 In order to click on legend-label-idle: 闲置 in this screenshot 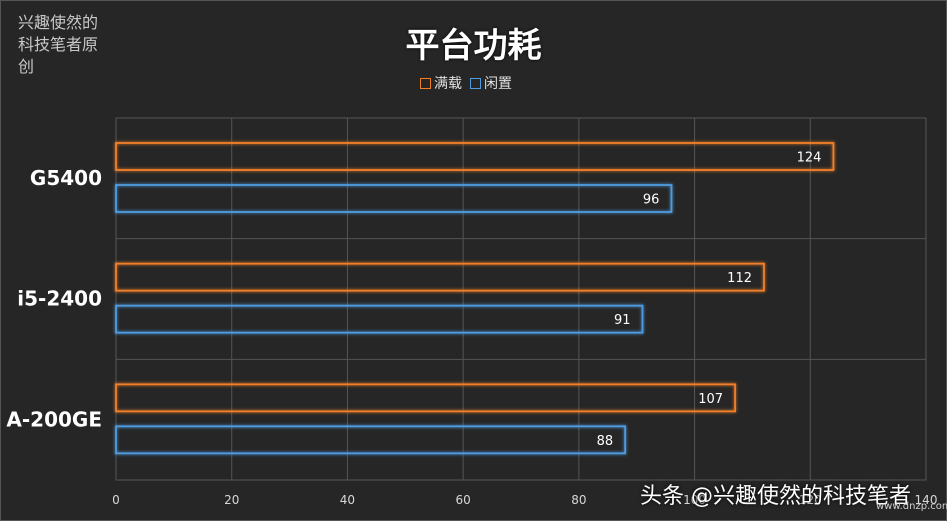, I will do `click(498, 84)`.